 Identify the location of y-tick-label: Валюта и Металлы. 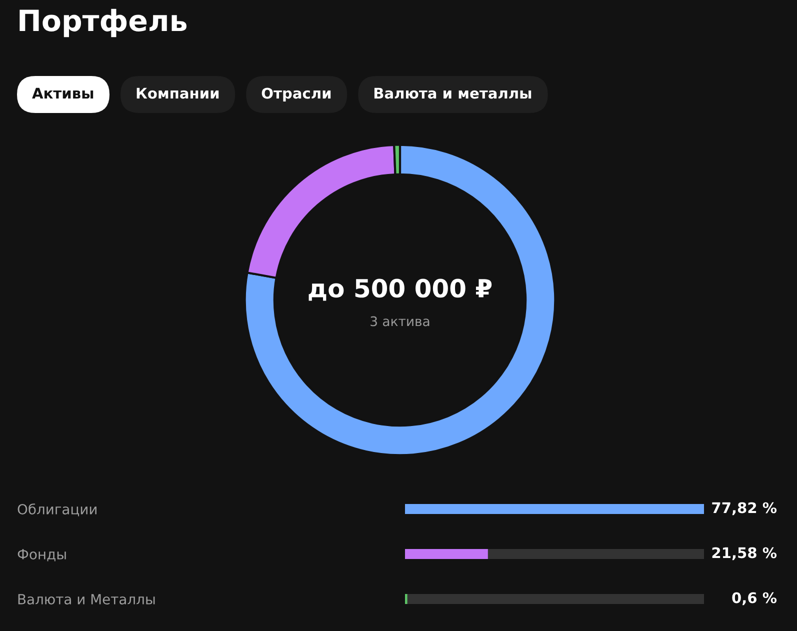
(86, 599).